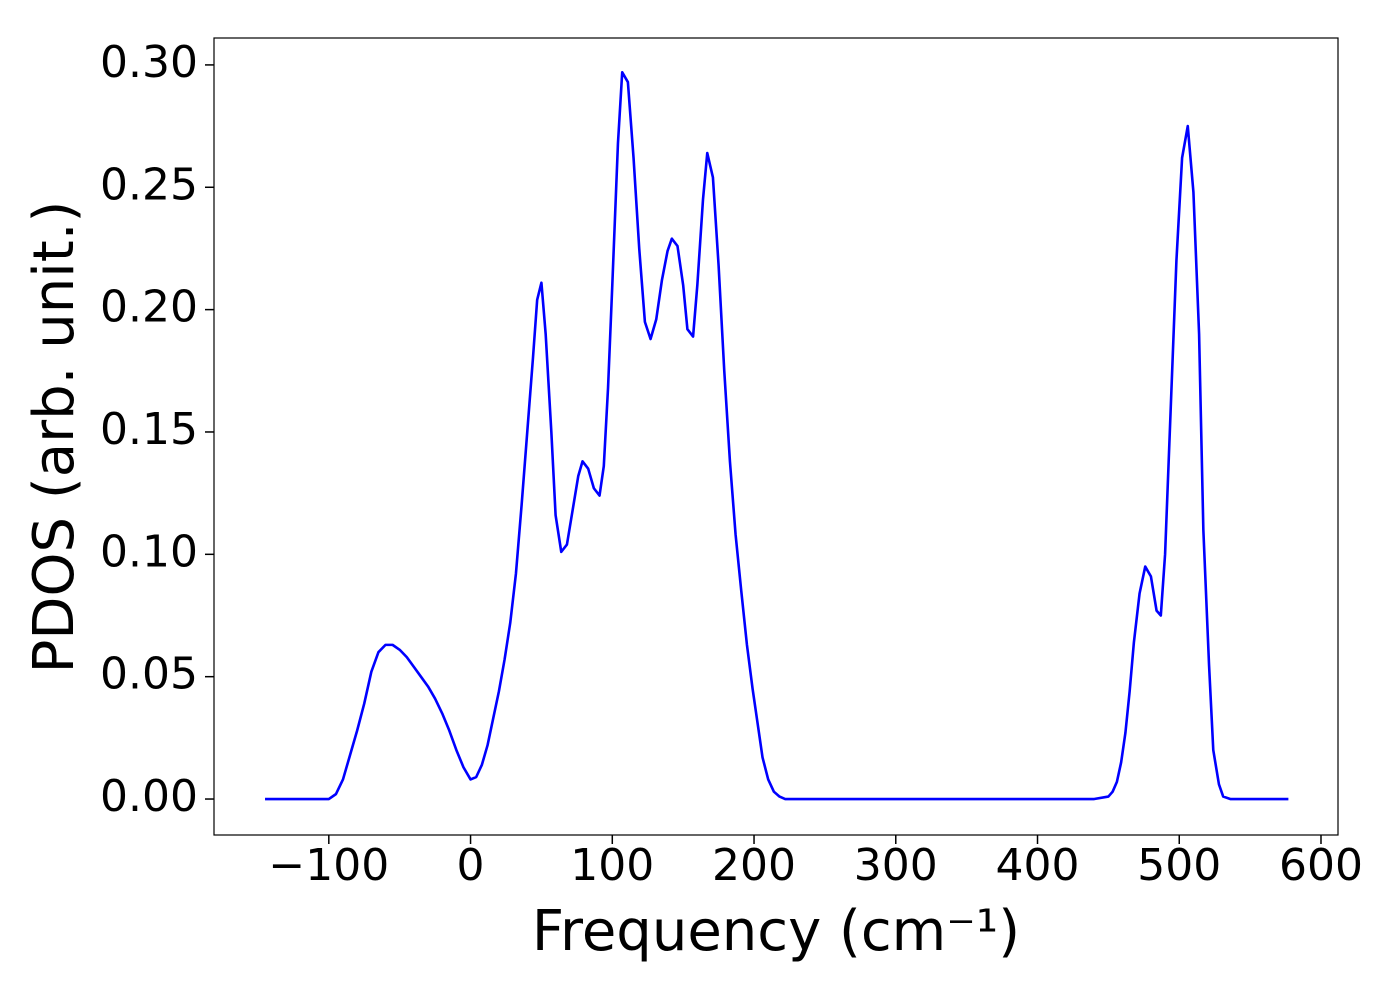  What do you see at coordinates (149, 551) in the screenshot?
I see `y-tick-label: 0.10` at bounding box center [149, 551].